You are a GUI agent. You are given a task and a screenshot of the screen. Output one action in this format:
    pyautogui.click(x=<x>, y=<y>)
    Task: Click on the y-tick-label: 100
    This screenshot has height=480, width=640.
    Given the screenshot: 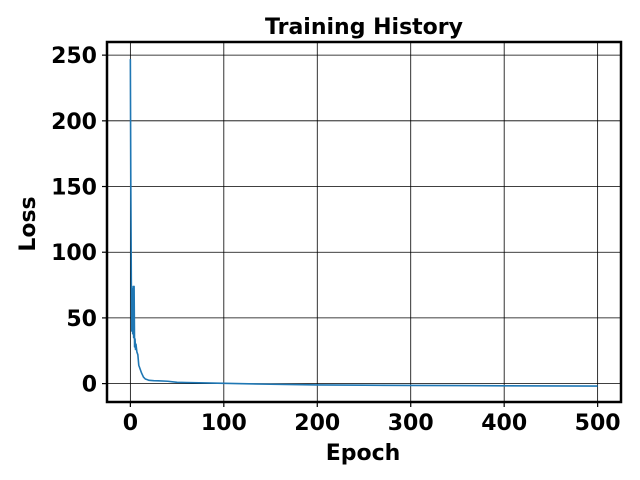 What is the action you would take?
    pyautogui.click(x=74, y=253)
    